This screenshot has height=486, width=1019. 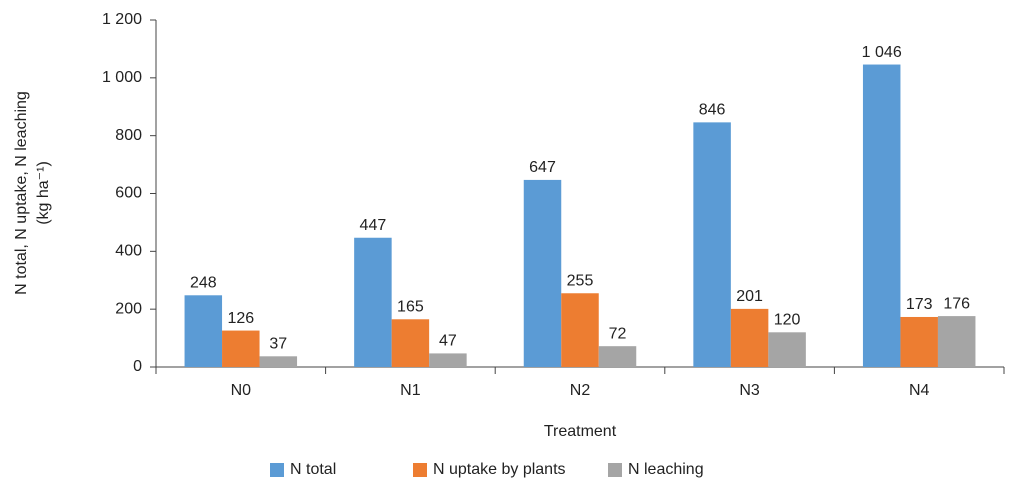 I want to click on data-label: 846, so click(x=712, y=110).